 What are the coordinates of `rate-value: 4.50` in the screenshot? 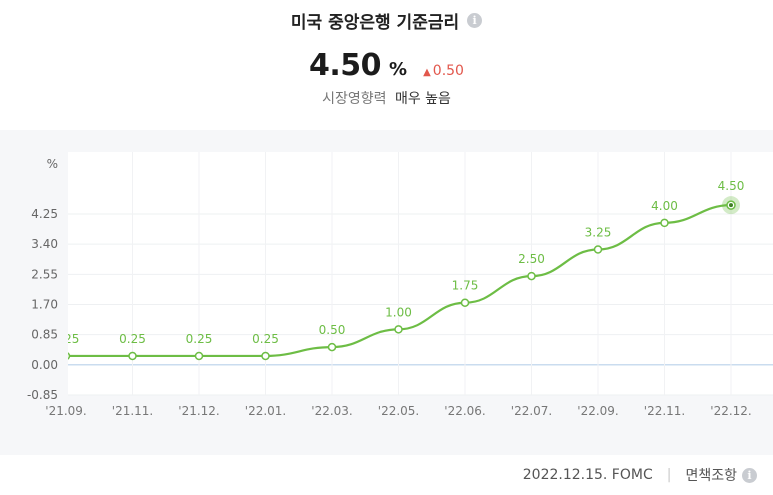 It's located at (345, 65).